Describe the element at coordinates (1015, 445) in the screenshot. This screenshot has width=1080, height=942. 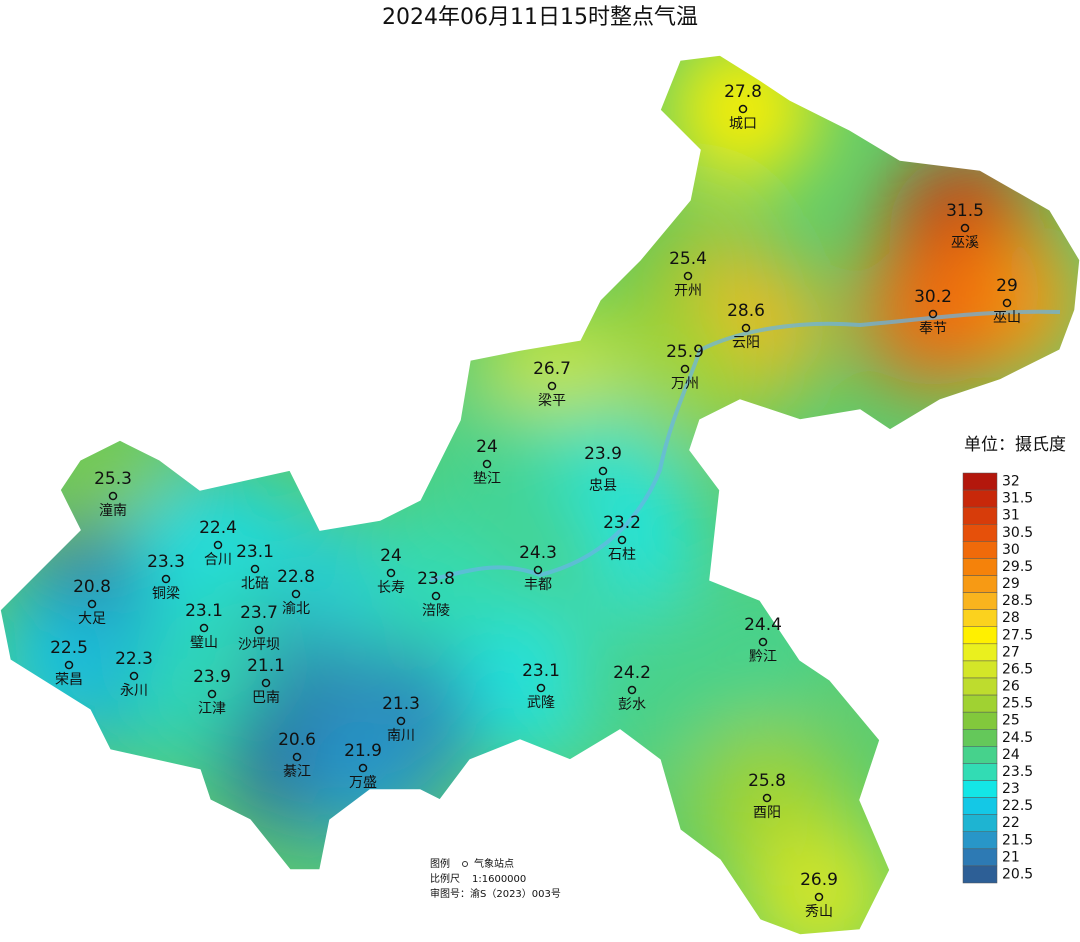
I see `unit-label: 单位：摄氏度` at that location.